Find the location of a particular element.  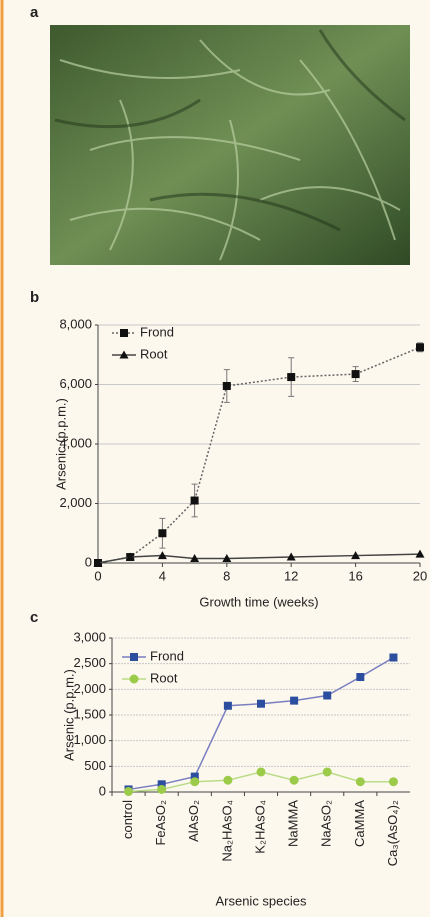

y-tick-label: 2,500 is located at coordinates (89, 662).